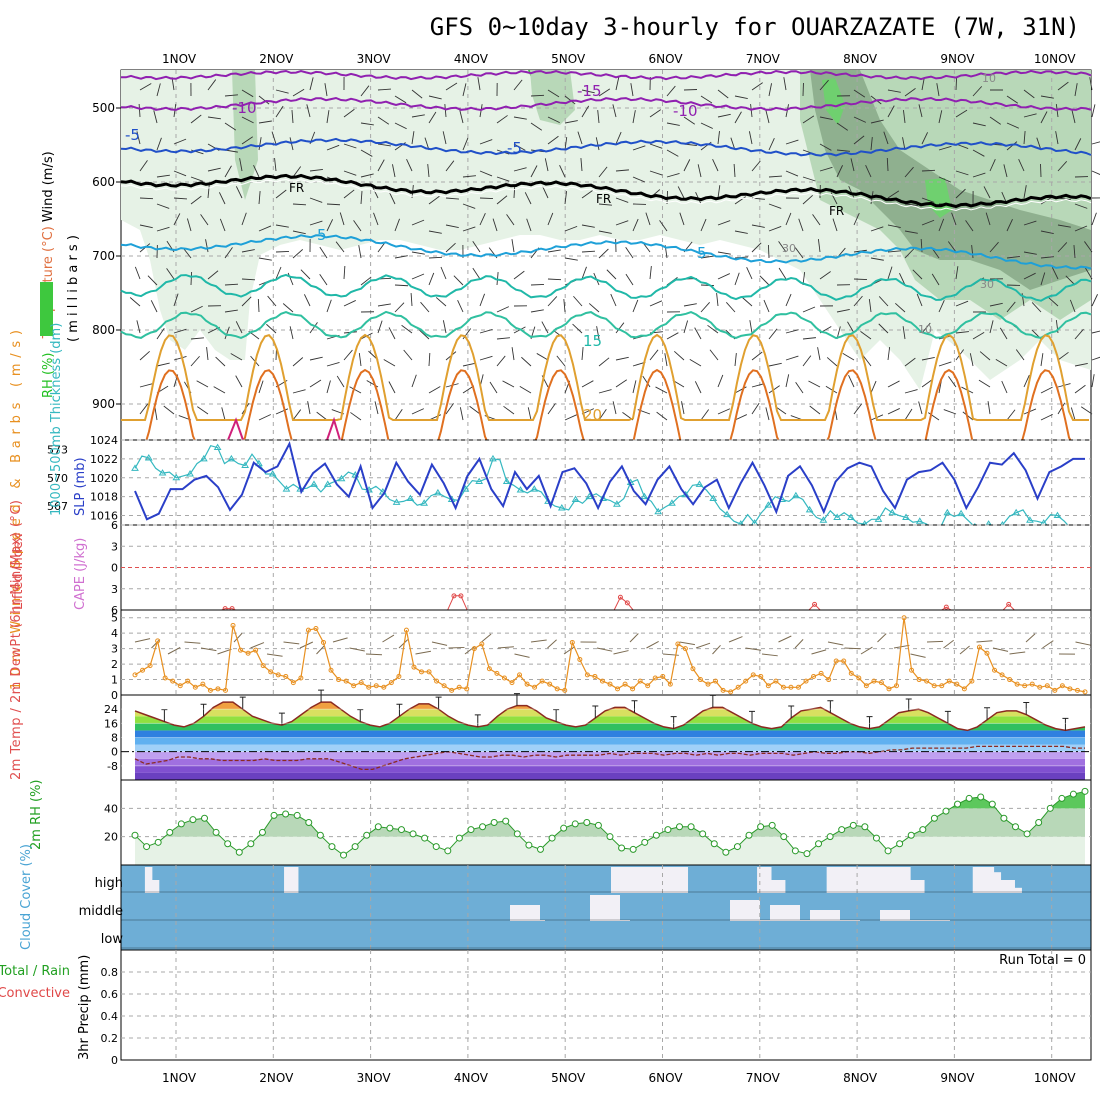 This screenshot has height=1100, width=1100. I want to click on date-label-bottom: 1NOV, so click(179, 1078).